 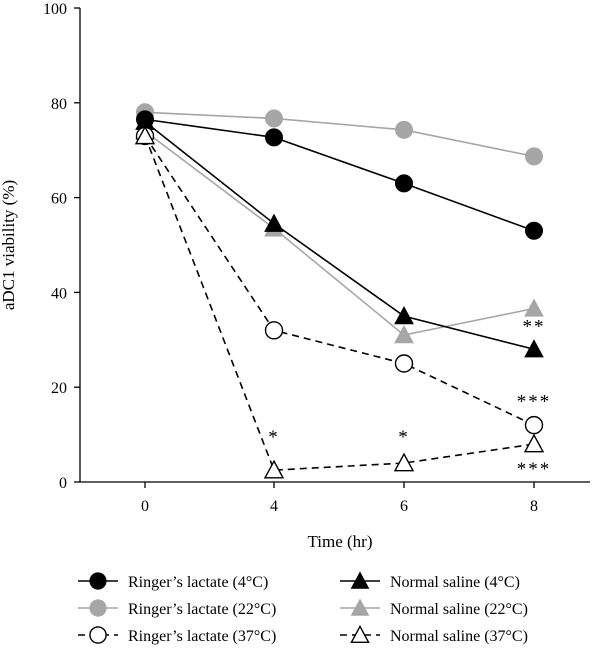 I want to click on legend-item-6: Normal saline (37°C), so click(x=434, y=634).